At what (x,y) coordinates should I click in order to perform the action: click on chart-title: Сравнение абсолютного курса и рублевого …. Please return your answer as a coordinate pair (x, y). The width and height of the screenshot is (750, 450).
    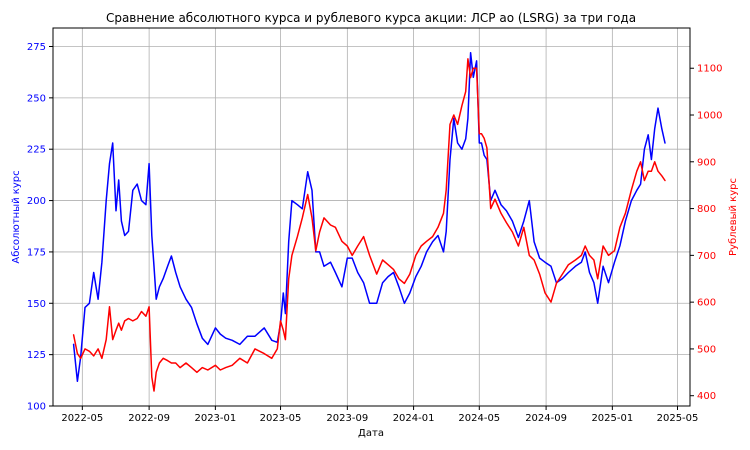
    Looking at the image, I should click on (371, 18).